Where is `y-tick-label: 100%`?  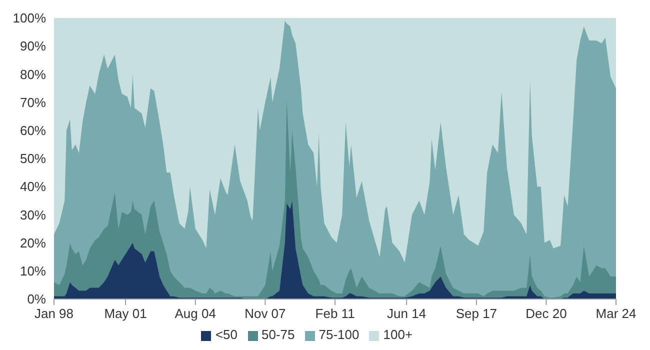 y-tick-label: 100% is located at coordinates (29, 18).